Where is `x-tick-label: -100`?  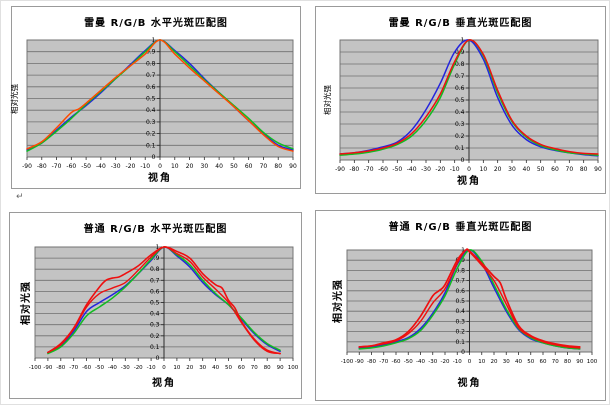
x-tick-label: -100 is located at coordinates (35, 368).